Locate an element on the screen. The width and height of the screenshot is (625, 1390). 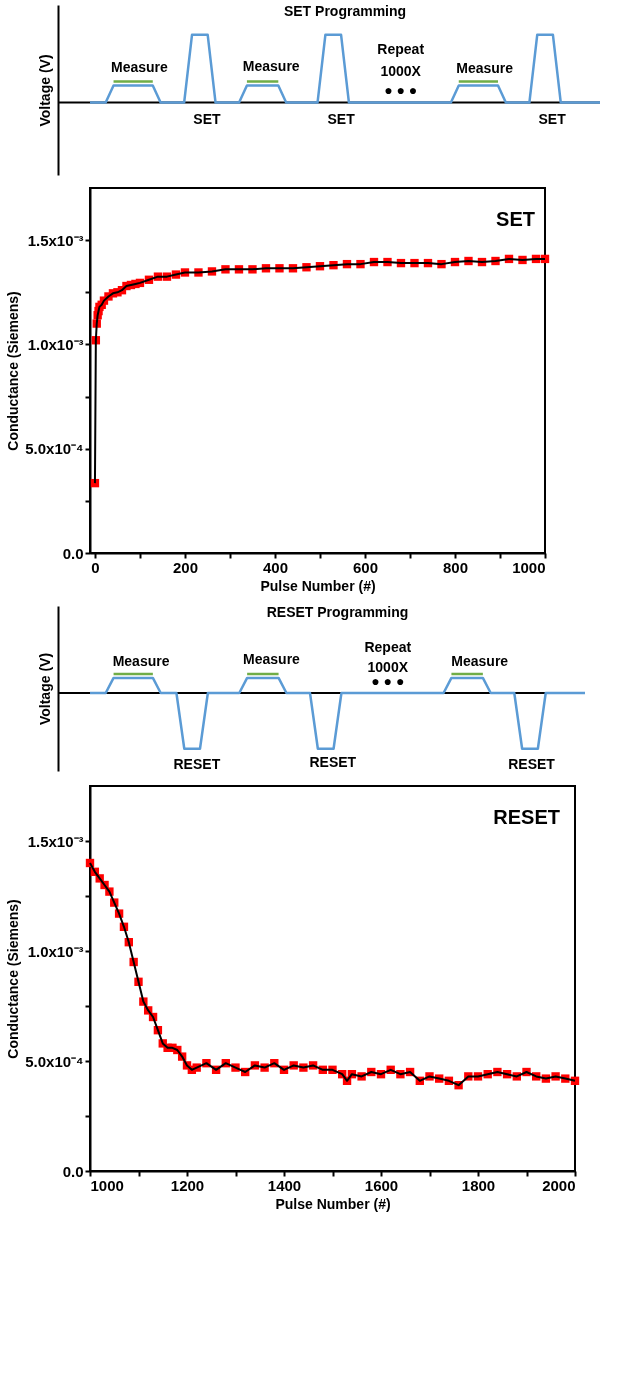
annotation: Repeat is located at coordinates (401, 48).